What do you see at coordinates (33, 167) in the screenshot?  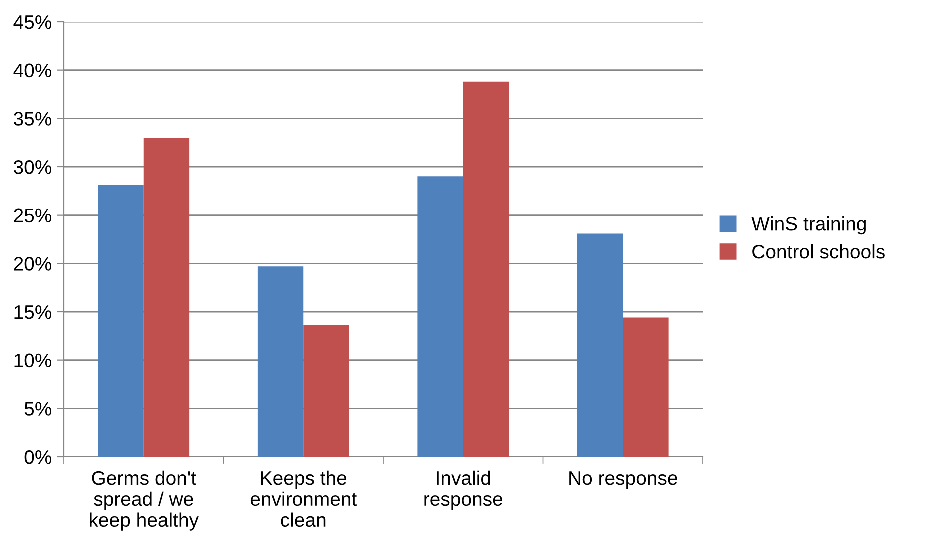 I see `y-tick-label: 30%` at bounding box center [33, 167].